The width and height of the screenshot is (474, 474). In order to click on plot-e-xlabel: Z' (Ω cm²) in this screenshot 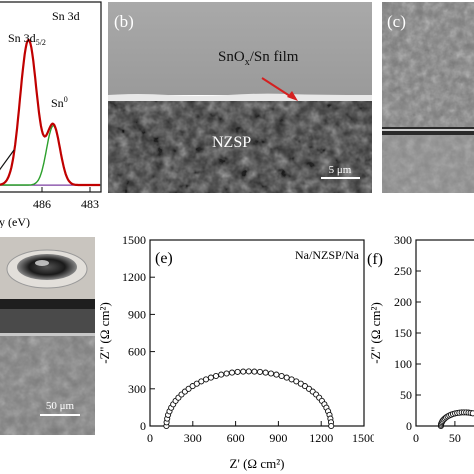, I will do `click(257, 463)`.